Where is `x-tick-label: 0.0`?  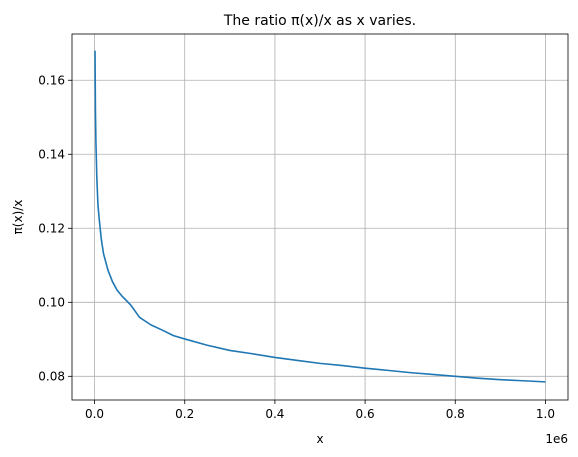
x-tick-label: 0.0 is located at coordinates (94, 414).